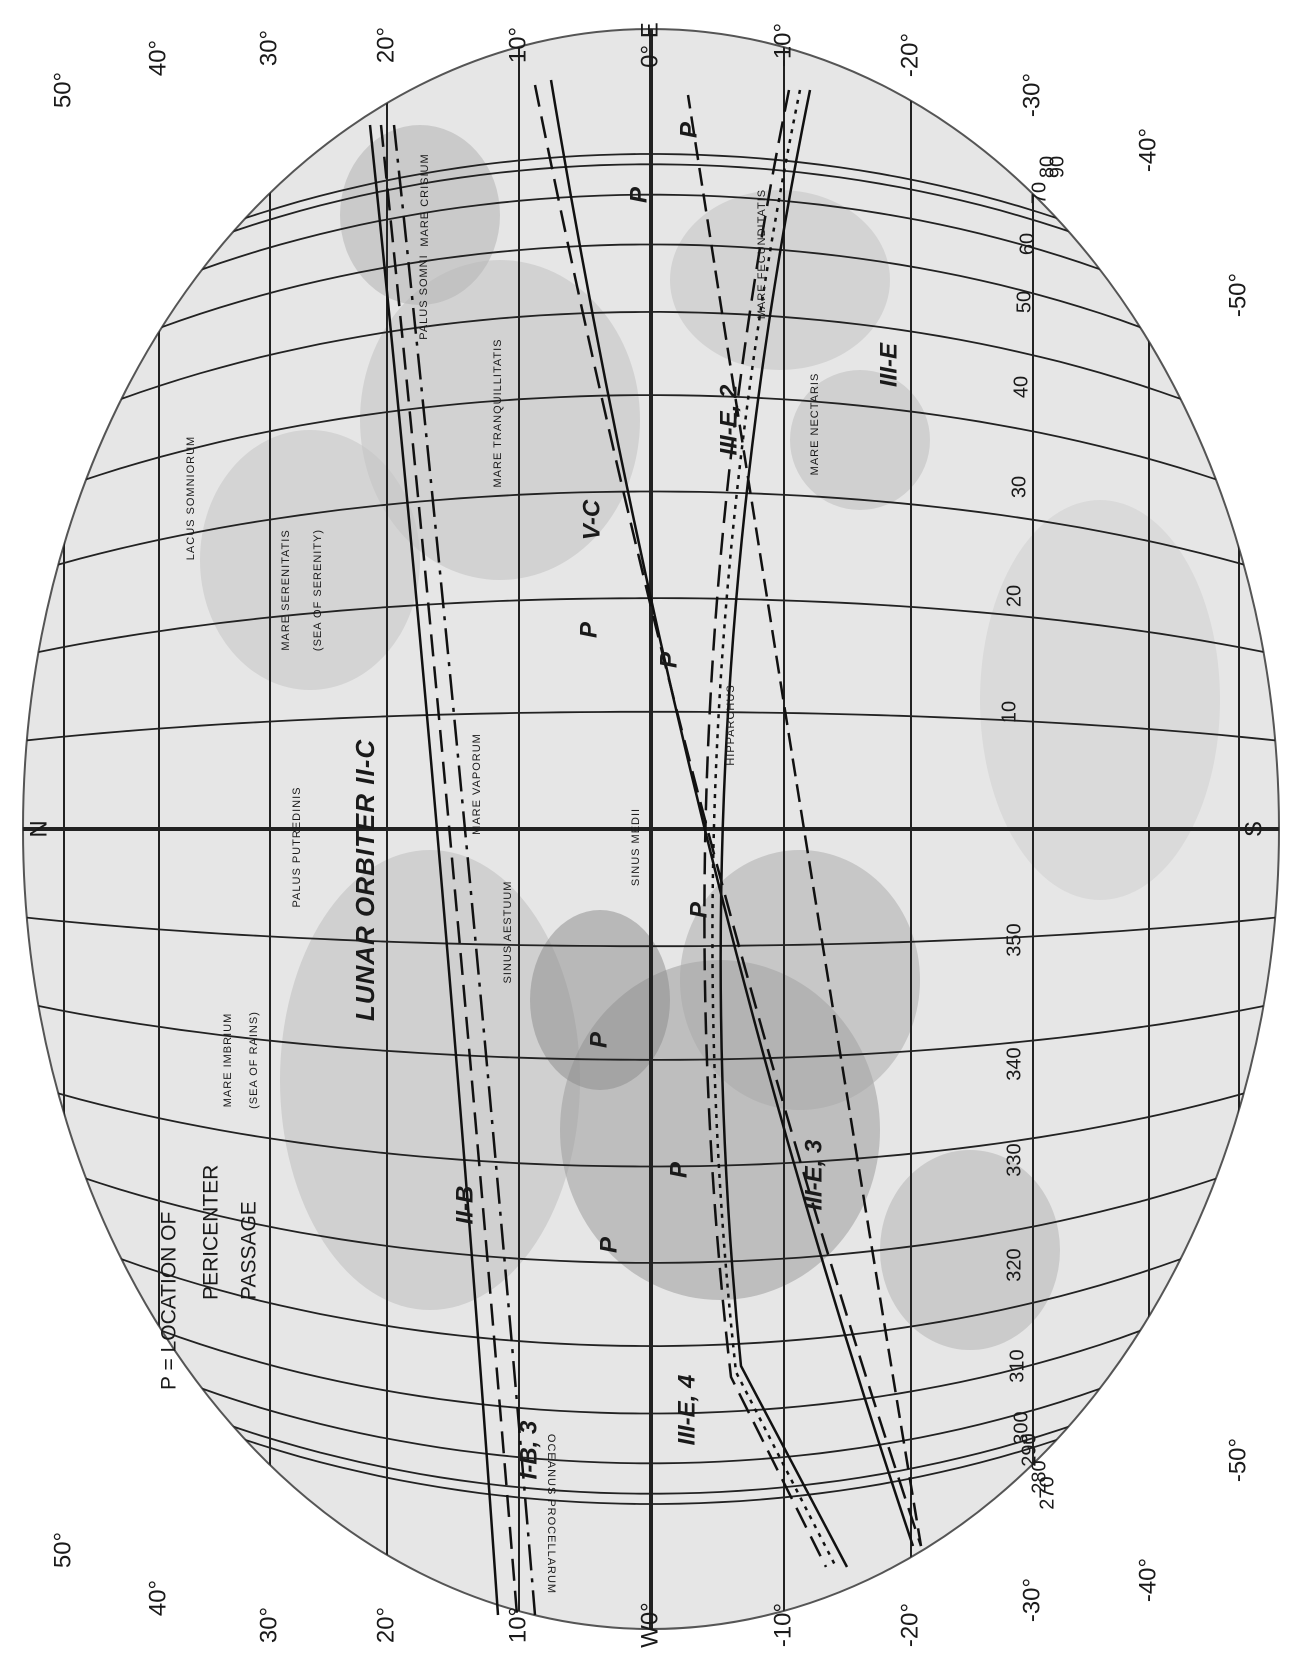 This screenshot has height=1660, width=1293. I want to click on legend-text: PERICENTER, so click(211, 1232).